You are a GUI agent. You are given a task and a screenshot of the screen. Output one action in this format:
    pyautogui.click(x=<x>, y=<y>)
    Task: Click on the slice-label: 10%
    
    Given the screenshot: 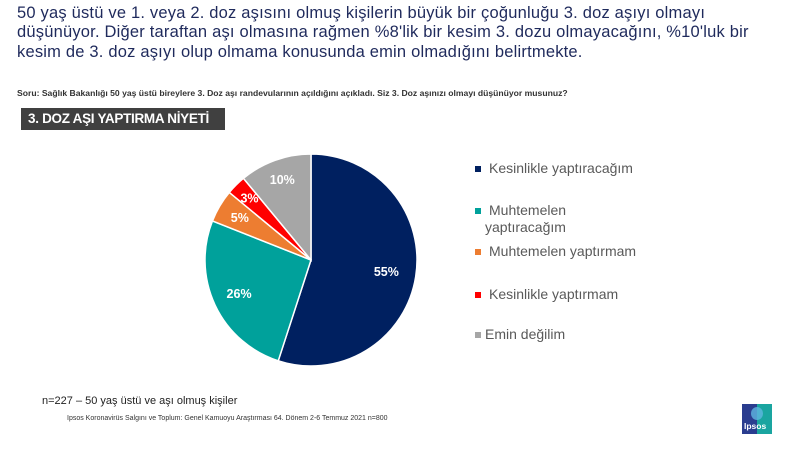 What is the action you would take?
    pyautogui.click(x=282, y=180)
    